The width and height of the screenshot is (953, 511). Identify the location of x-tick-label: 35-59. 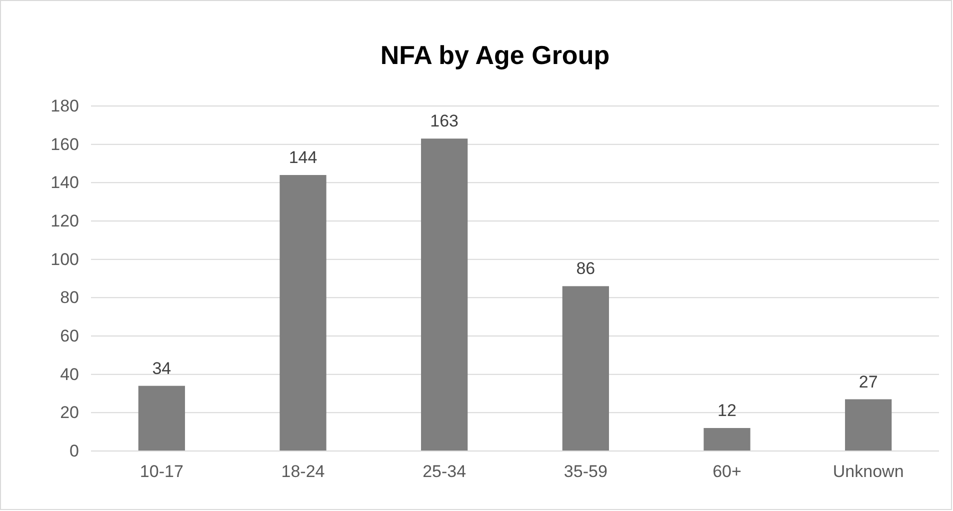
(586, 472).